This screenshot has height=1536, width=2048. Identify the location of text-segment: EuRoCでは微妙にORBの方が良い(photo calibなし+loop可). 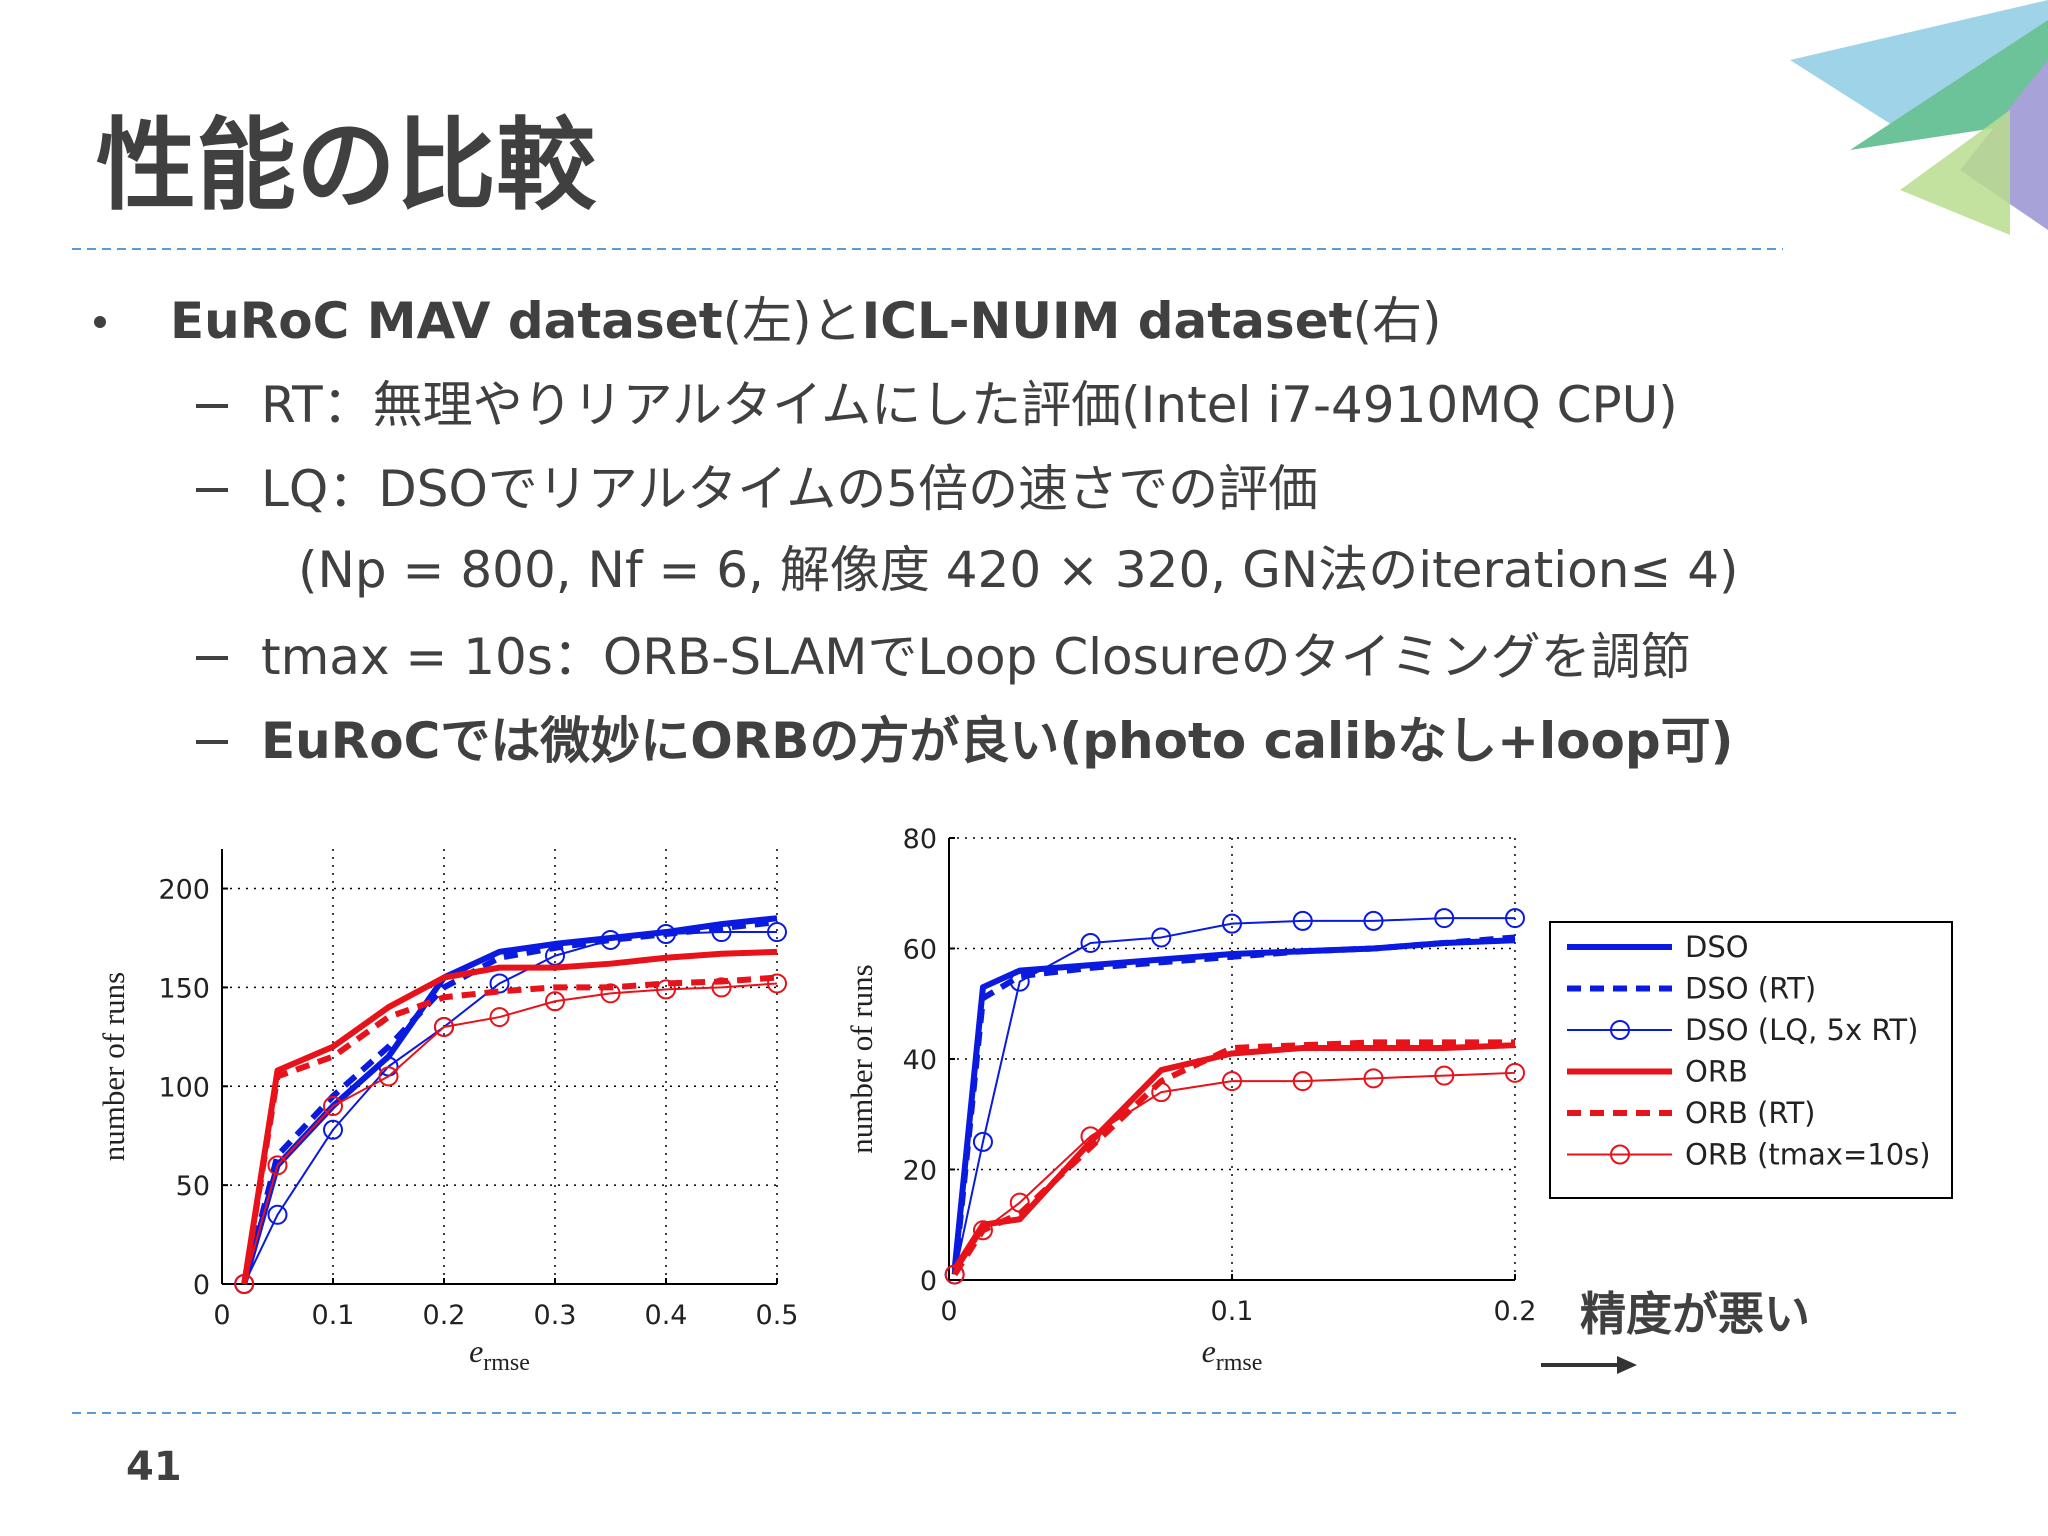
(997, 741).